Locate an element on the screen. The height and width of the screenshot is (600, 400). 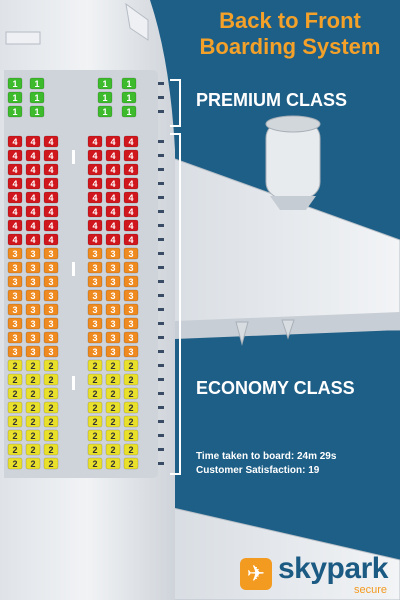
flap-track is located at coordinates (288, 329).